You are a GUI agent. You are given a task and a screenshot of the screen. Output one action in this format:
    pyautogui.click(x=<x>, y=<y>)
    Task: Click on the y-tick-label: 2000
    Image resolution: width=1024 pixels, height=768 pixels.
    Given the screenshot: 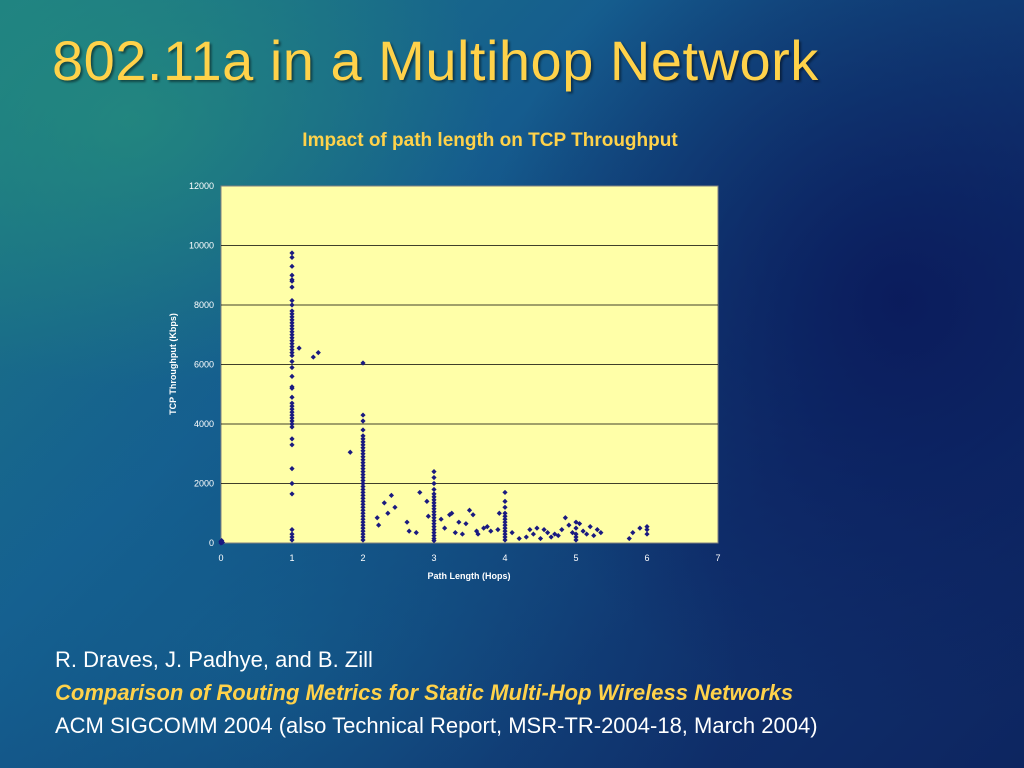 What is the action you would take?
    pyautogui.click(x=204, y=484)
    